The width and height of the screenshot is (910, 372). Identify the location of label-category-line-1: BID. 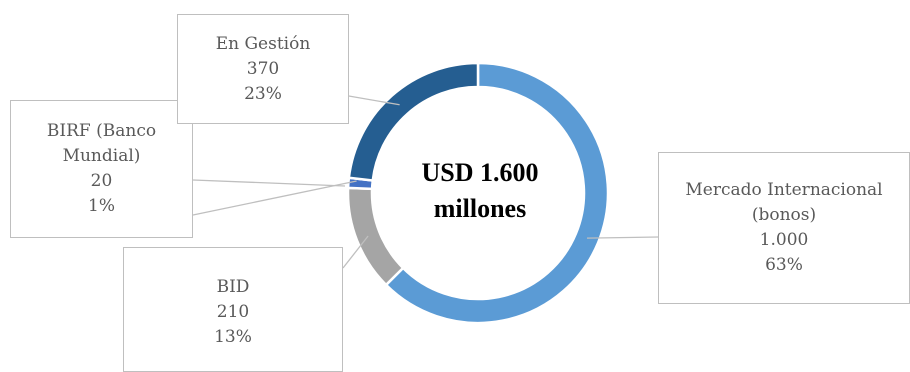
(233, 287).